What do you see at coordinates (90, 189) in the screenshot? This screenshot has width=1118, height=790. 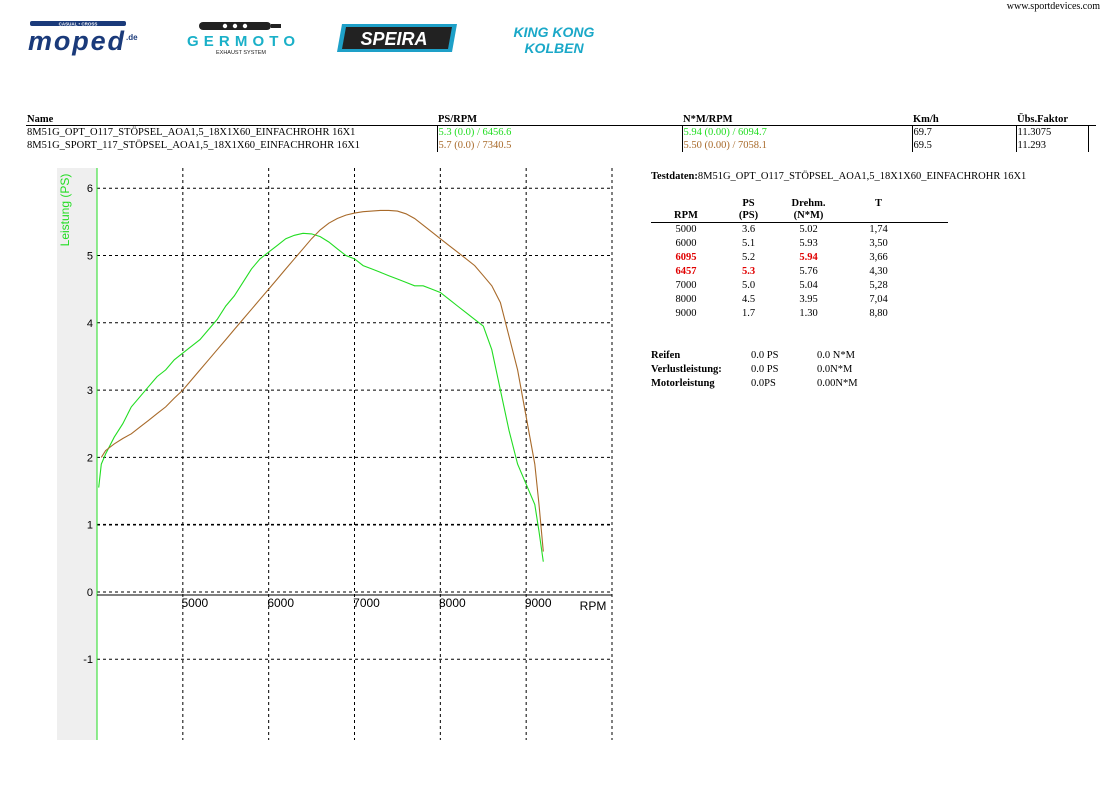 I see `y-tick-label: 6` at bounding box center [90, 189].